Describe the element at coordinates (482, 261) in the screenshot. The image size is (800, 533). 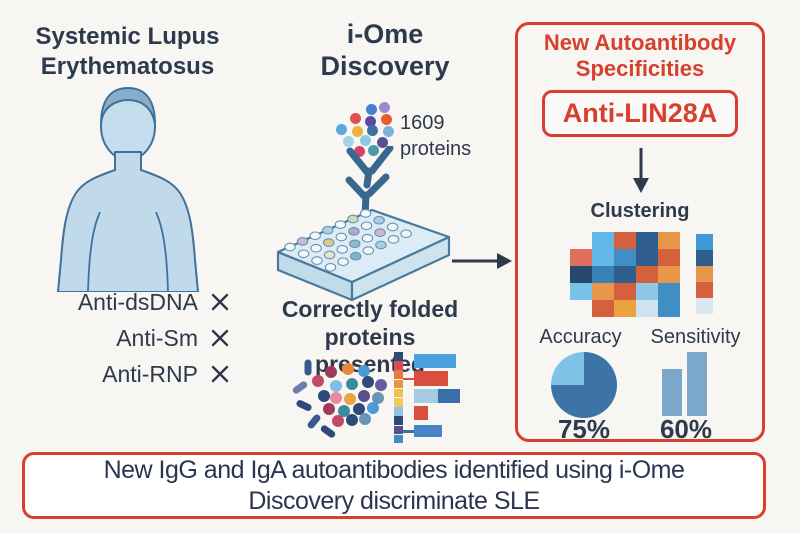
I see `right-arrow-icon` at that location.